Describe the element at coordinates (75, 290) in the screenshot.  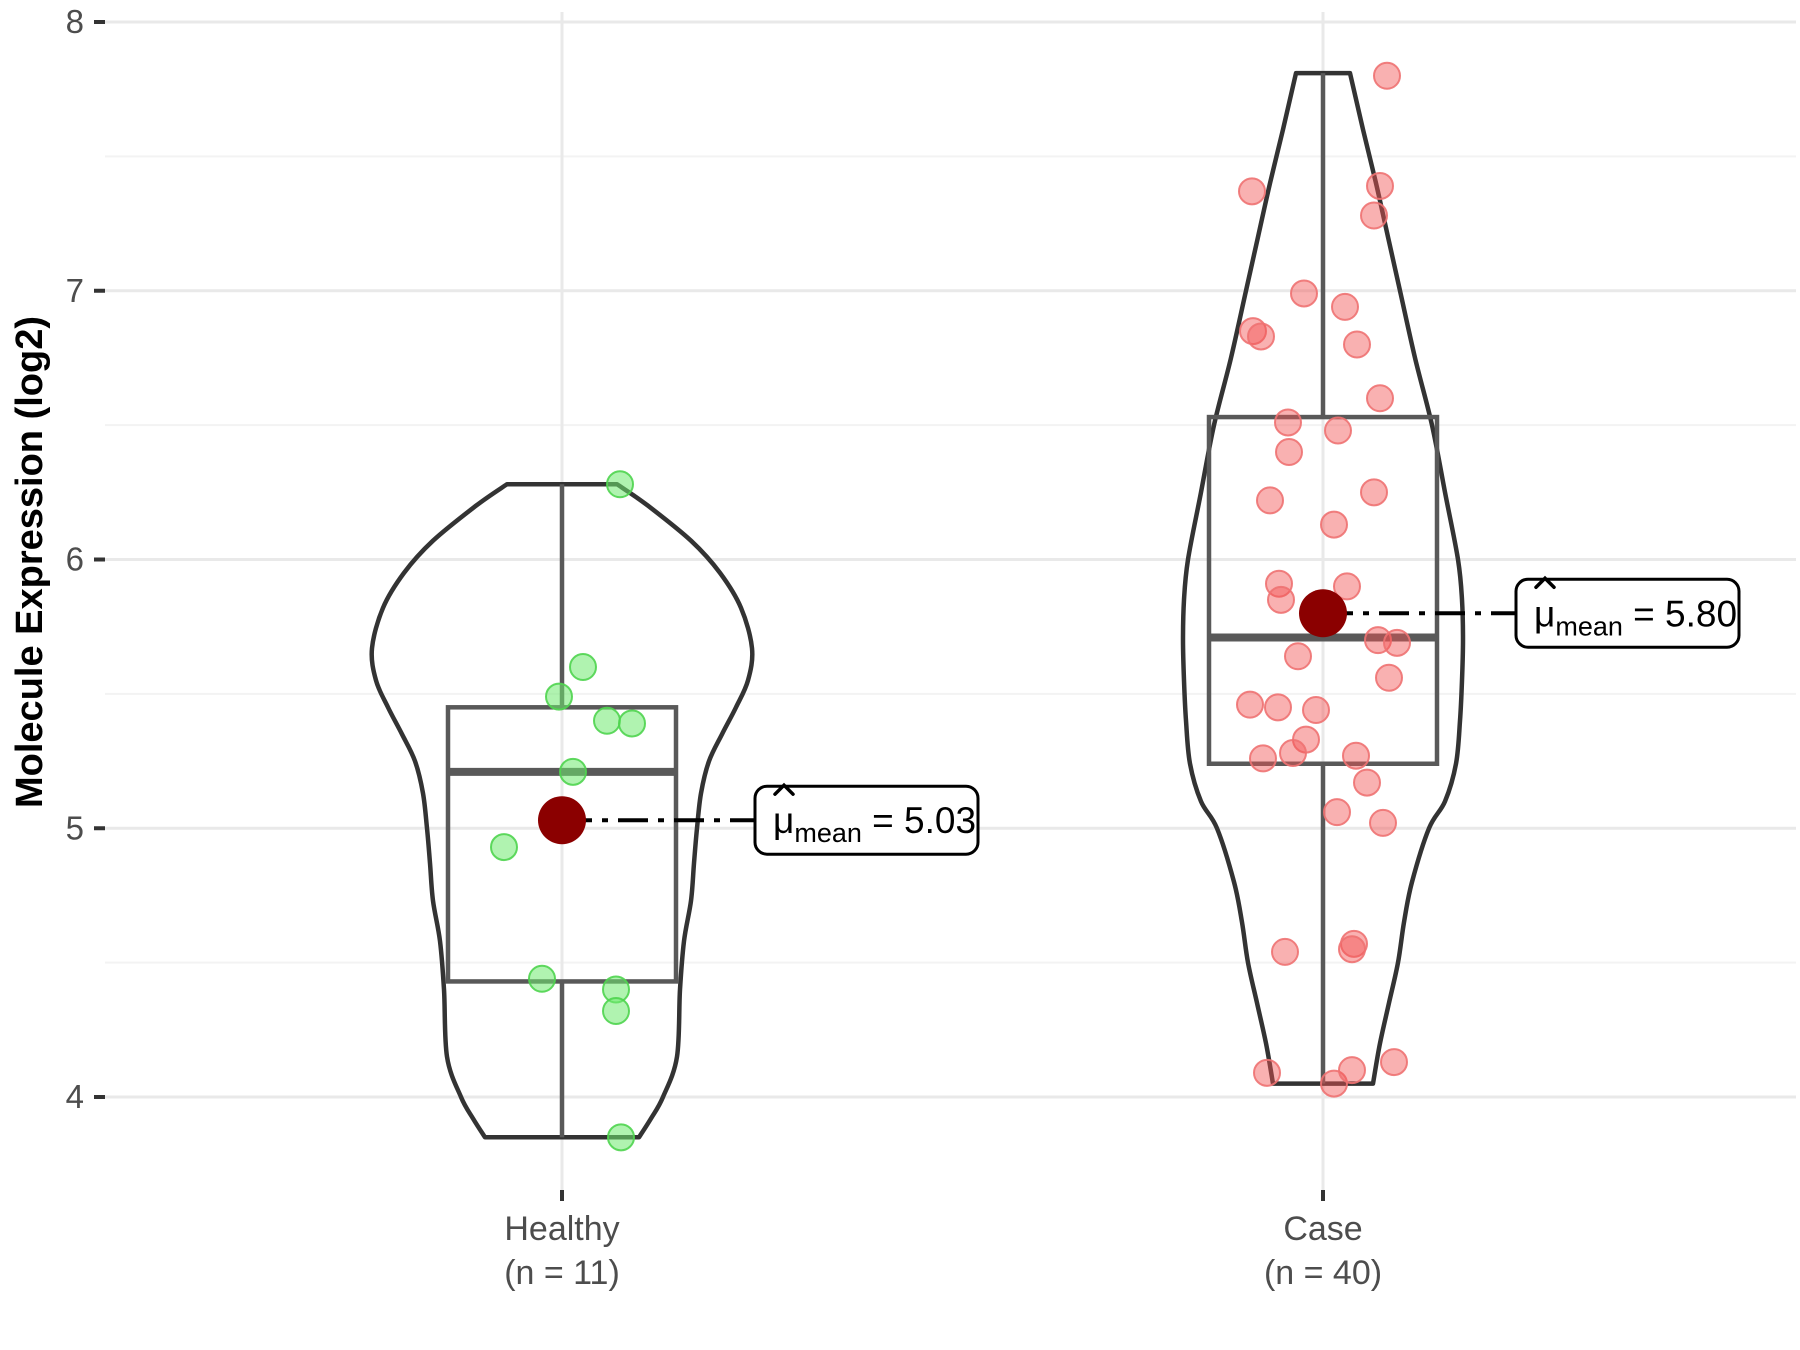
I see `y-tick-label: 7` at that location.